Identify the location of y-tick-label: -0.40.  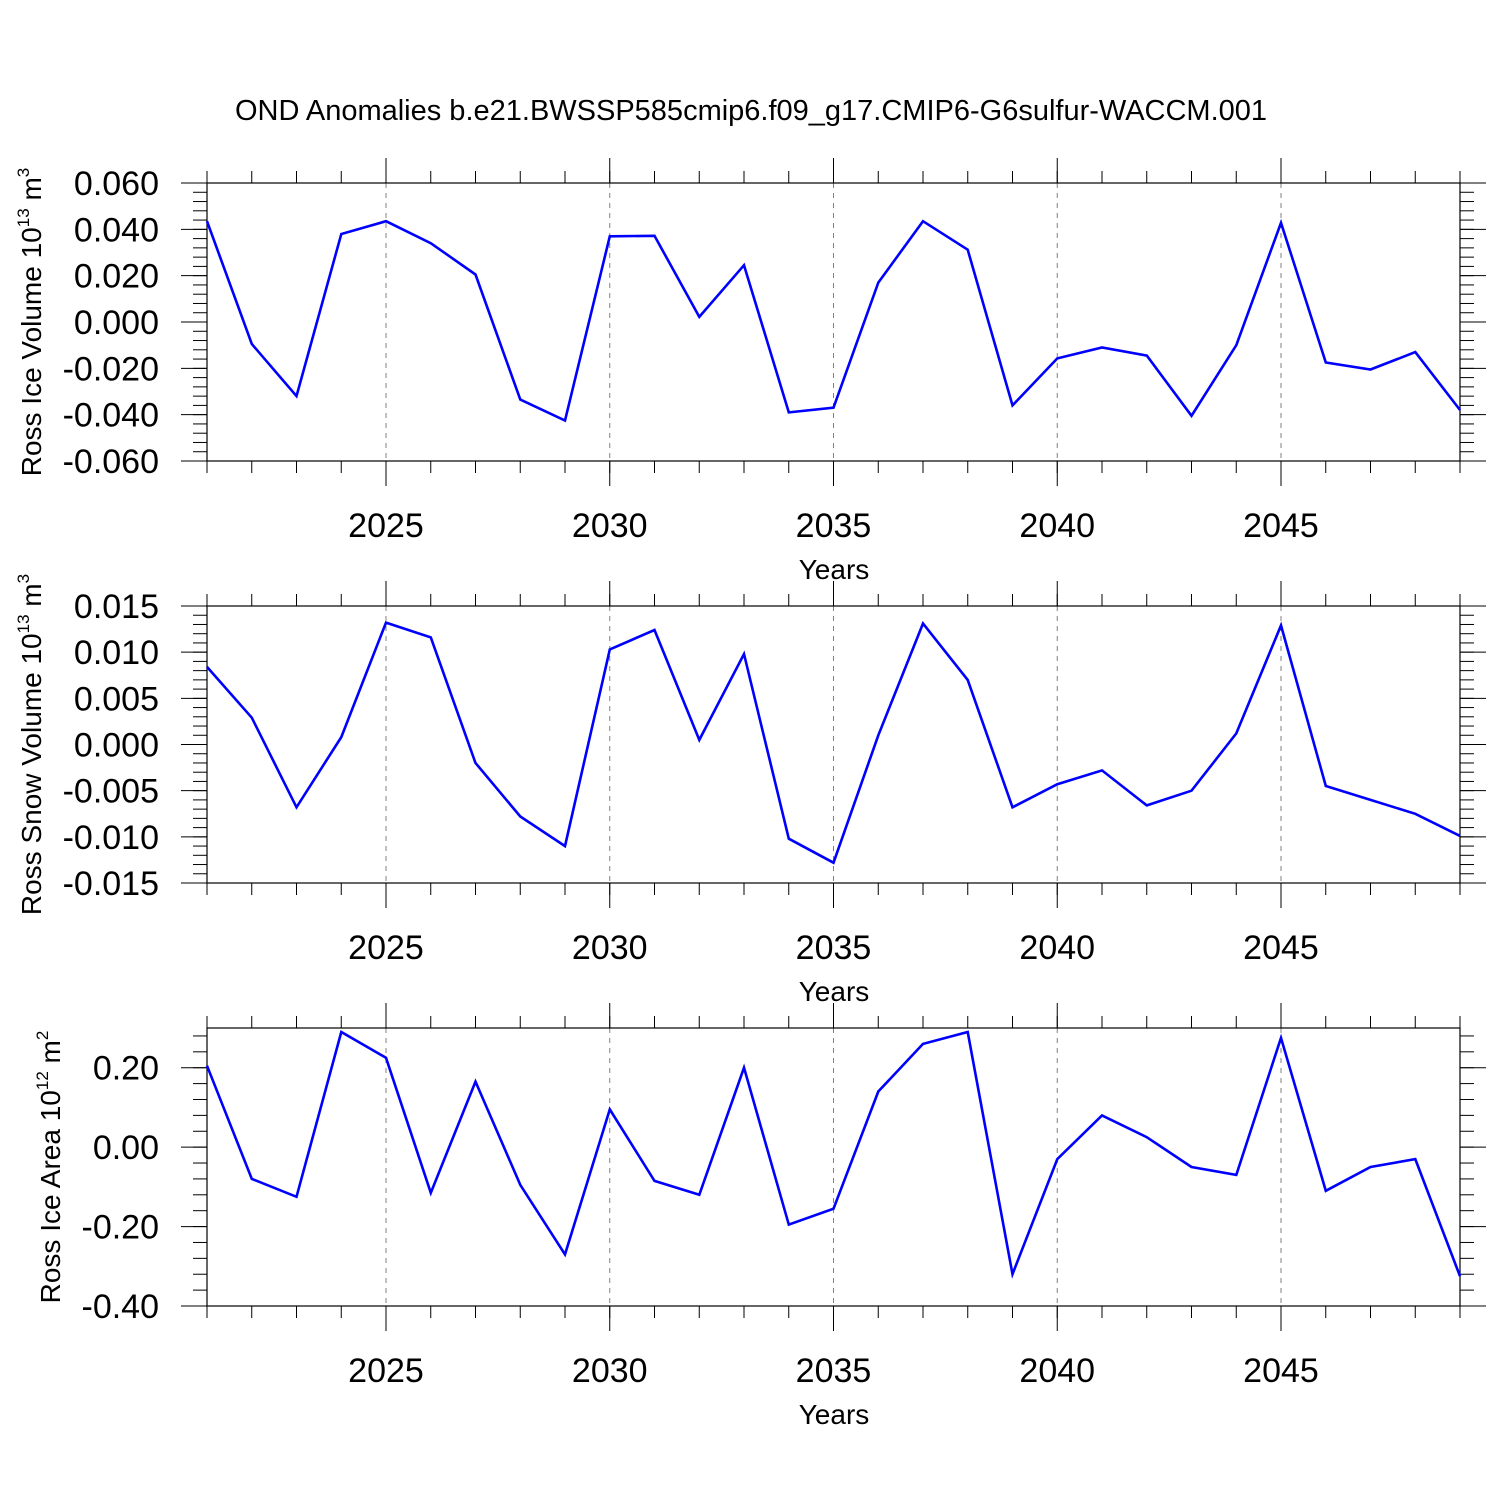
(121, 1307).